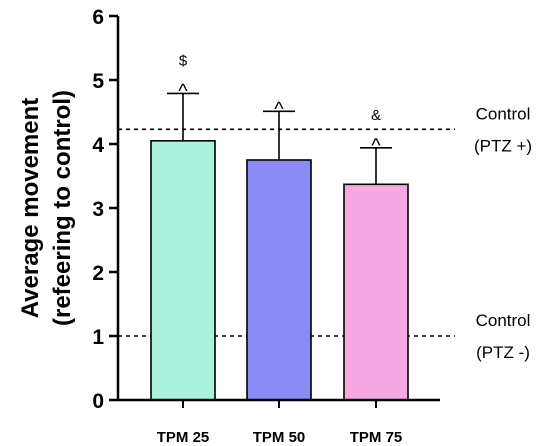  Describe the element at coordinates (46, 208) in the screenshot. I see `y-axis-label: Average movement (refeering to control)` at that location.